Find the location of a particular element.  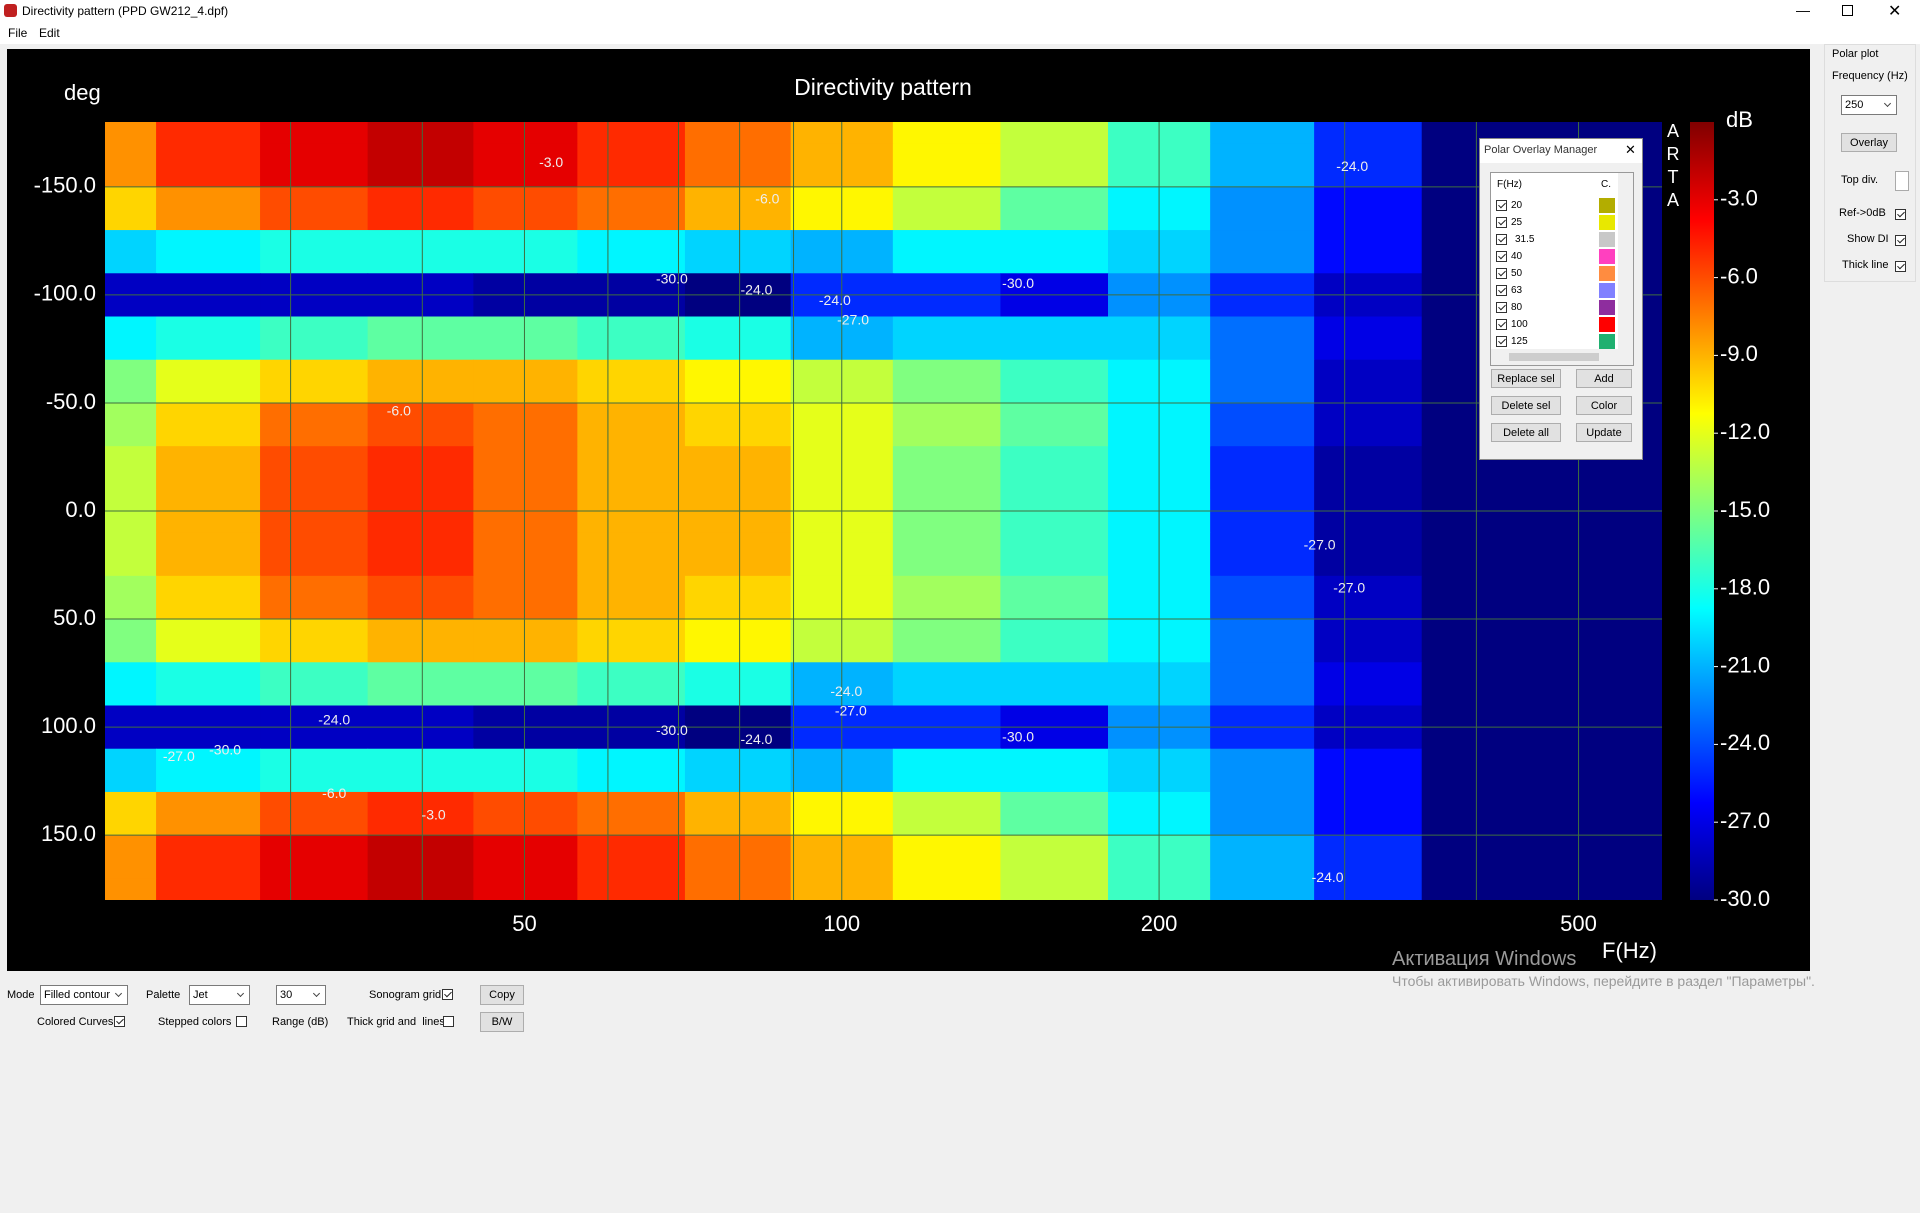

mode-select: Filled contour is located at coordinates (84, 995).